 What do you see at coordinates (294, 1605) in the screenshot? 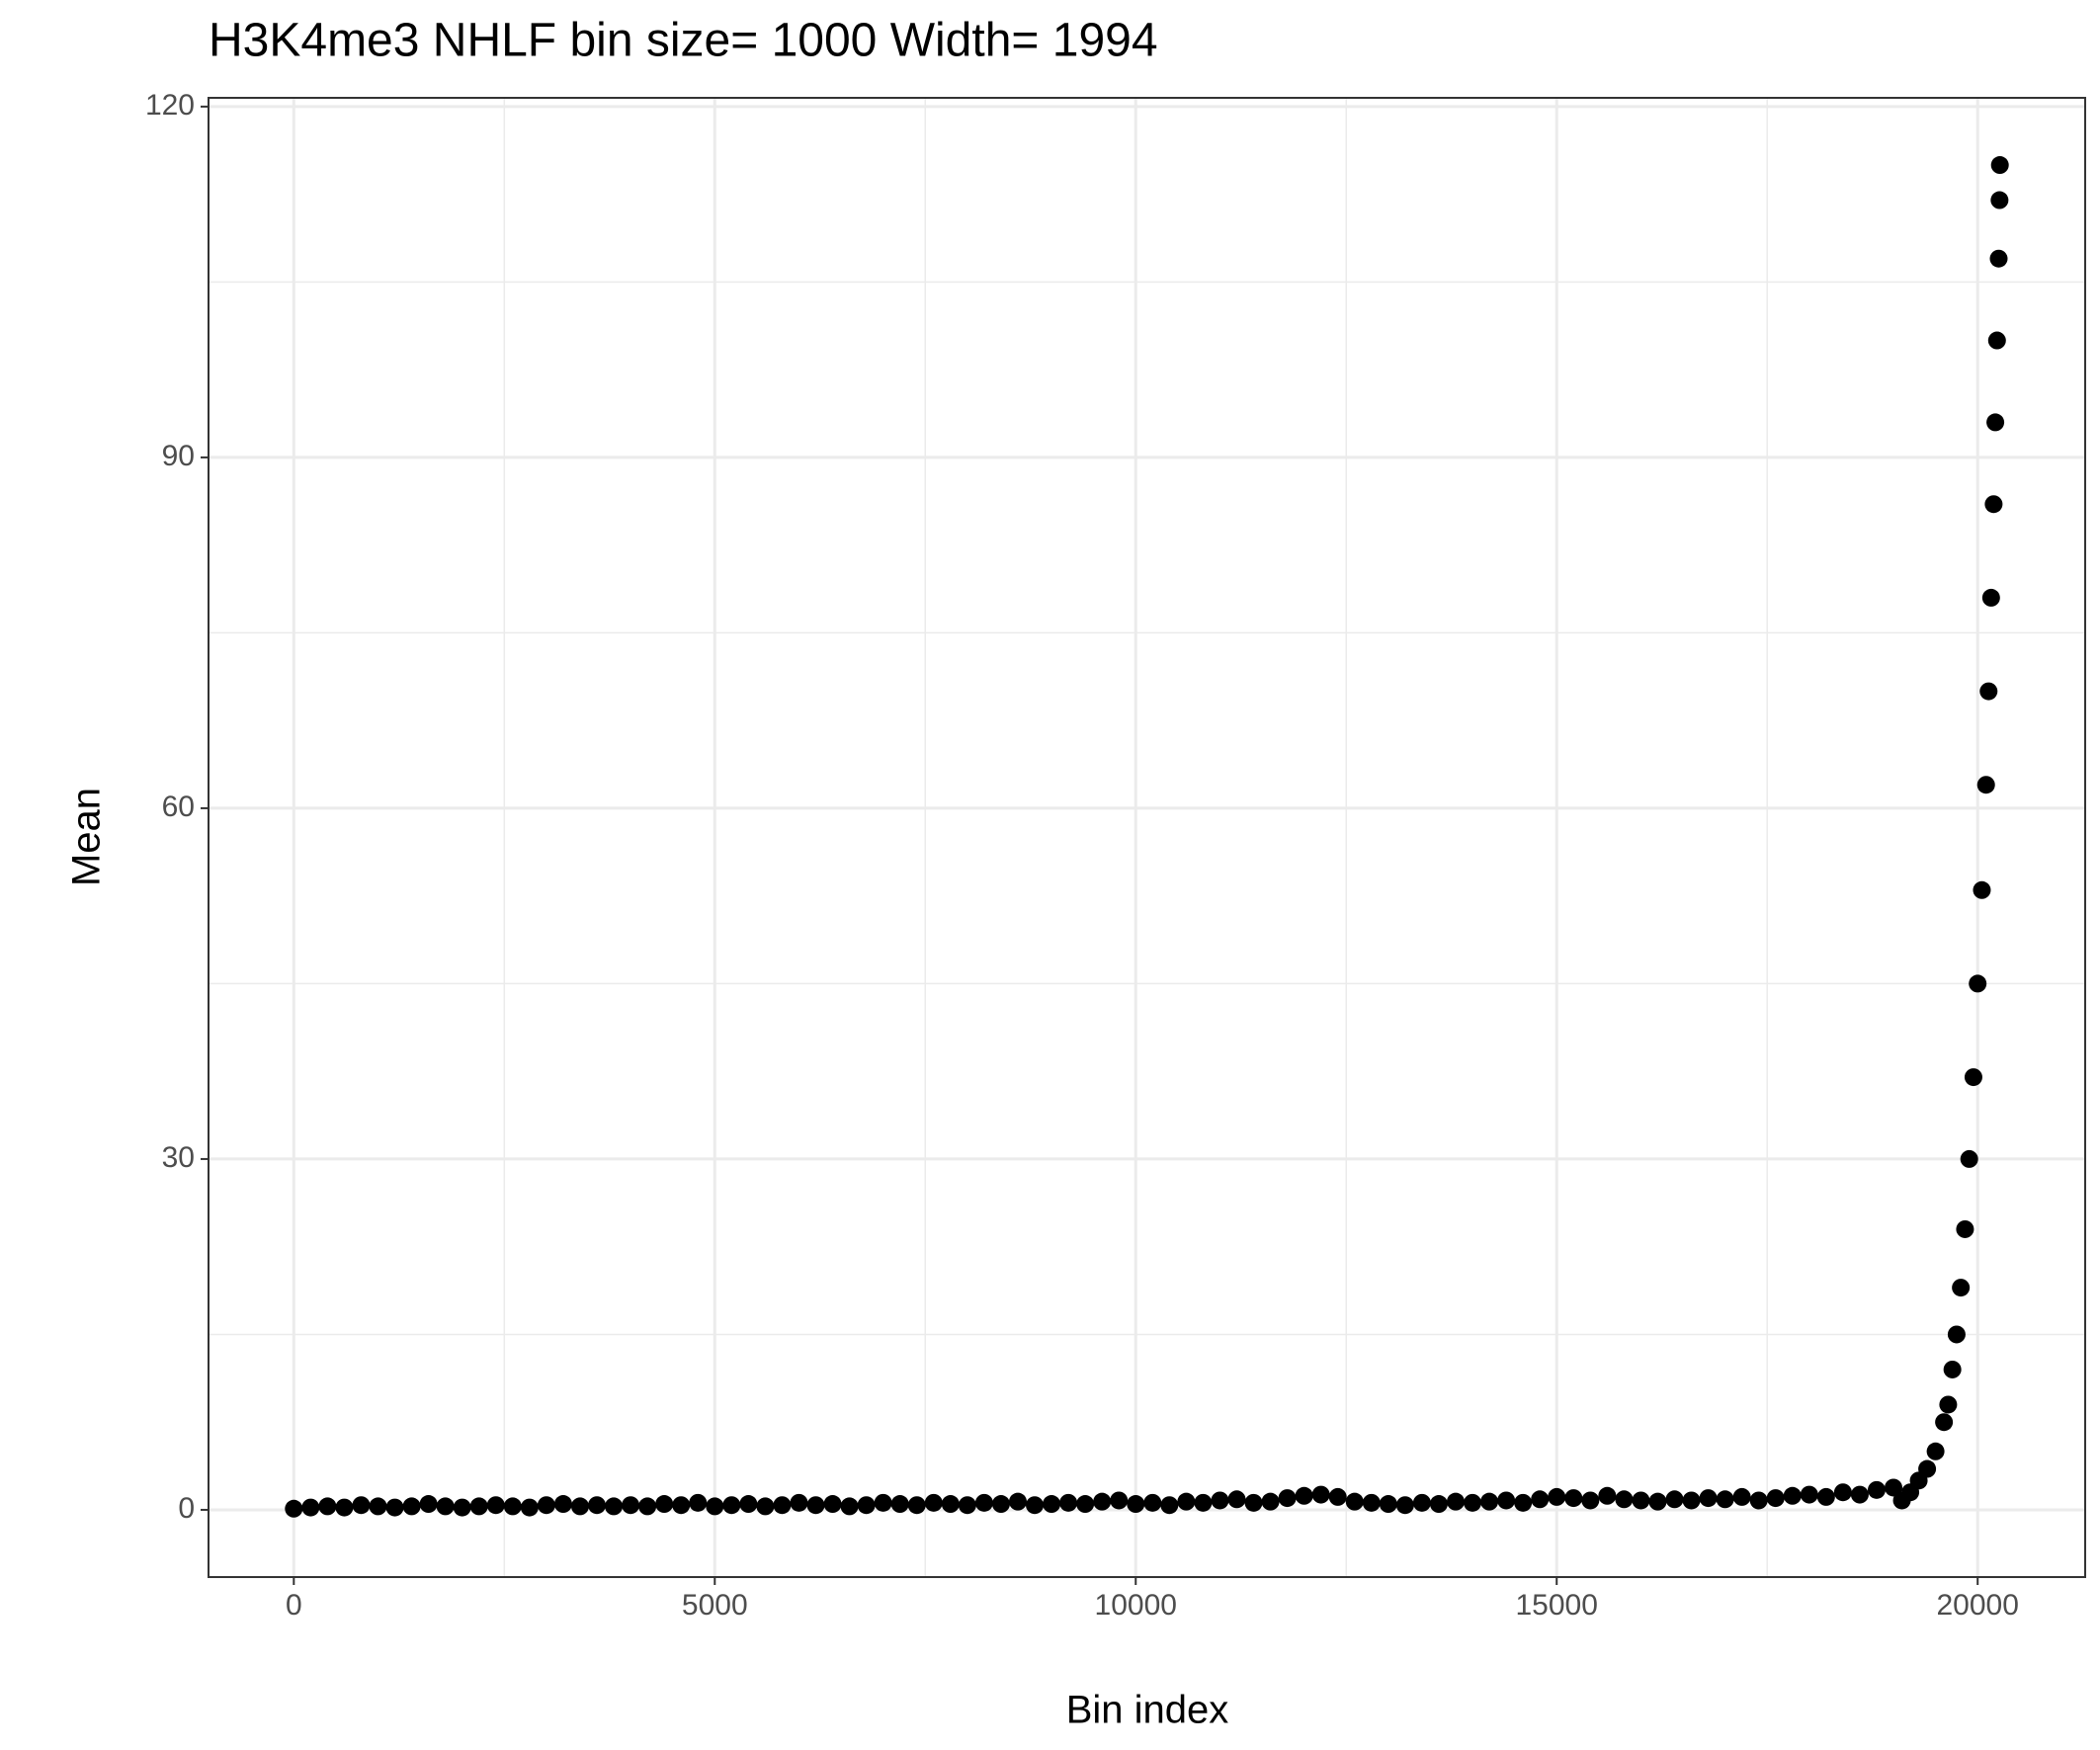
I see `x-tick-label: 0` at bounding box center [294, 1605].